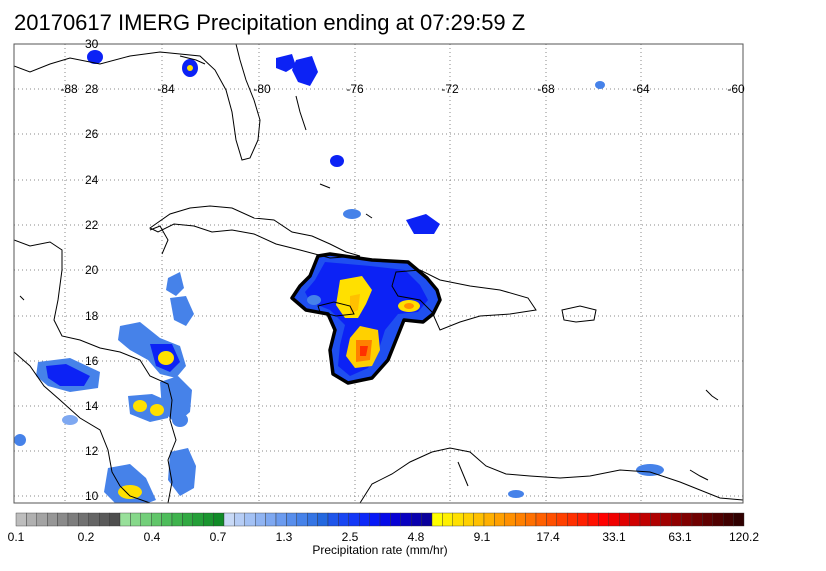 Image resolution: width=826 pixels, height=571 pixels. I want to click on lat-tick-label: 20, so click(92, 270).